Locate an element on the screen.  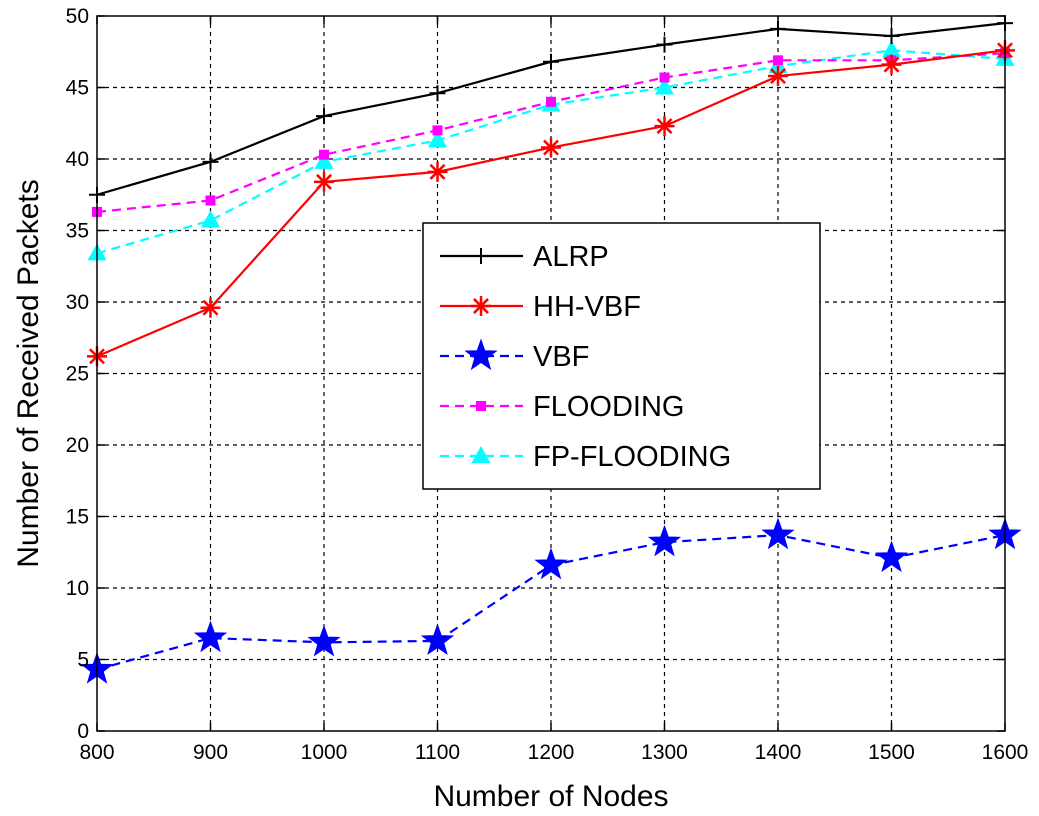
legend: ALRP HH-VBF VBF FLOODING FP-FLOODING is located at coordinates (621, 356).